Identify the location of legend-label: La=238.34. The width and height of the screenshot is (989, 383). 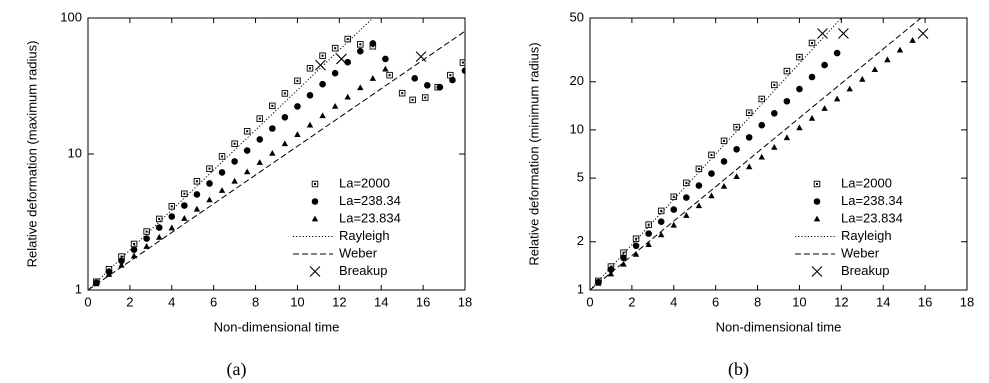
(872, 200).